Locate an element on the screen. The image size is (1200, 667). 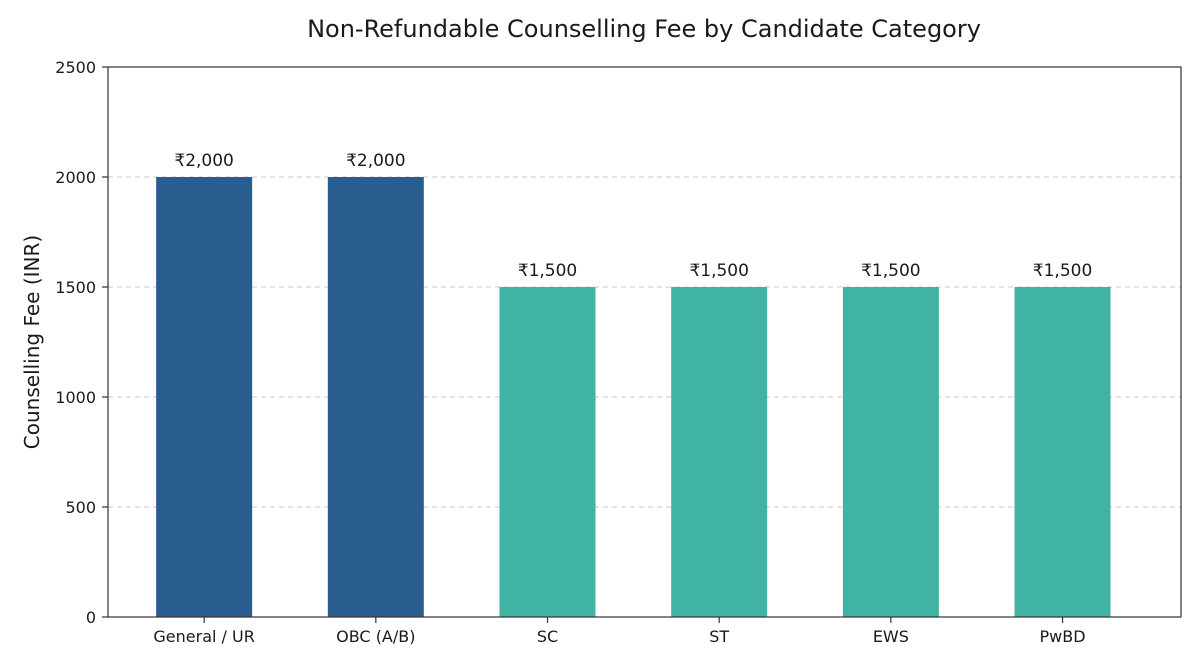
x-tick-label: PwBD is located at coordinates (1063, 636).